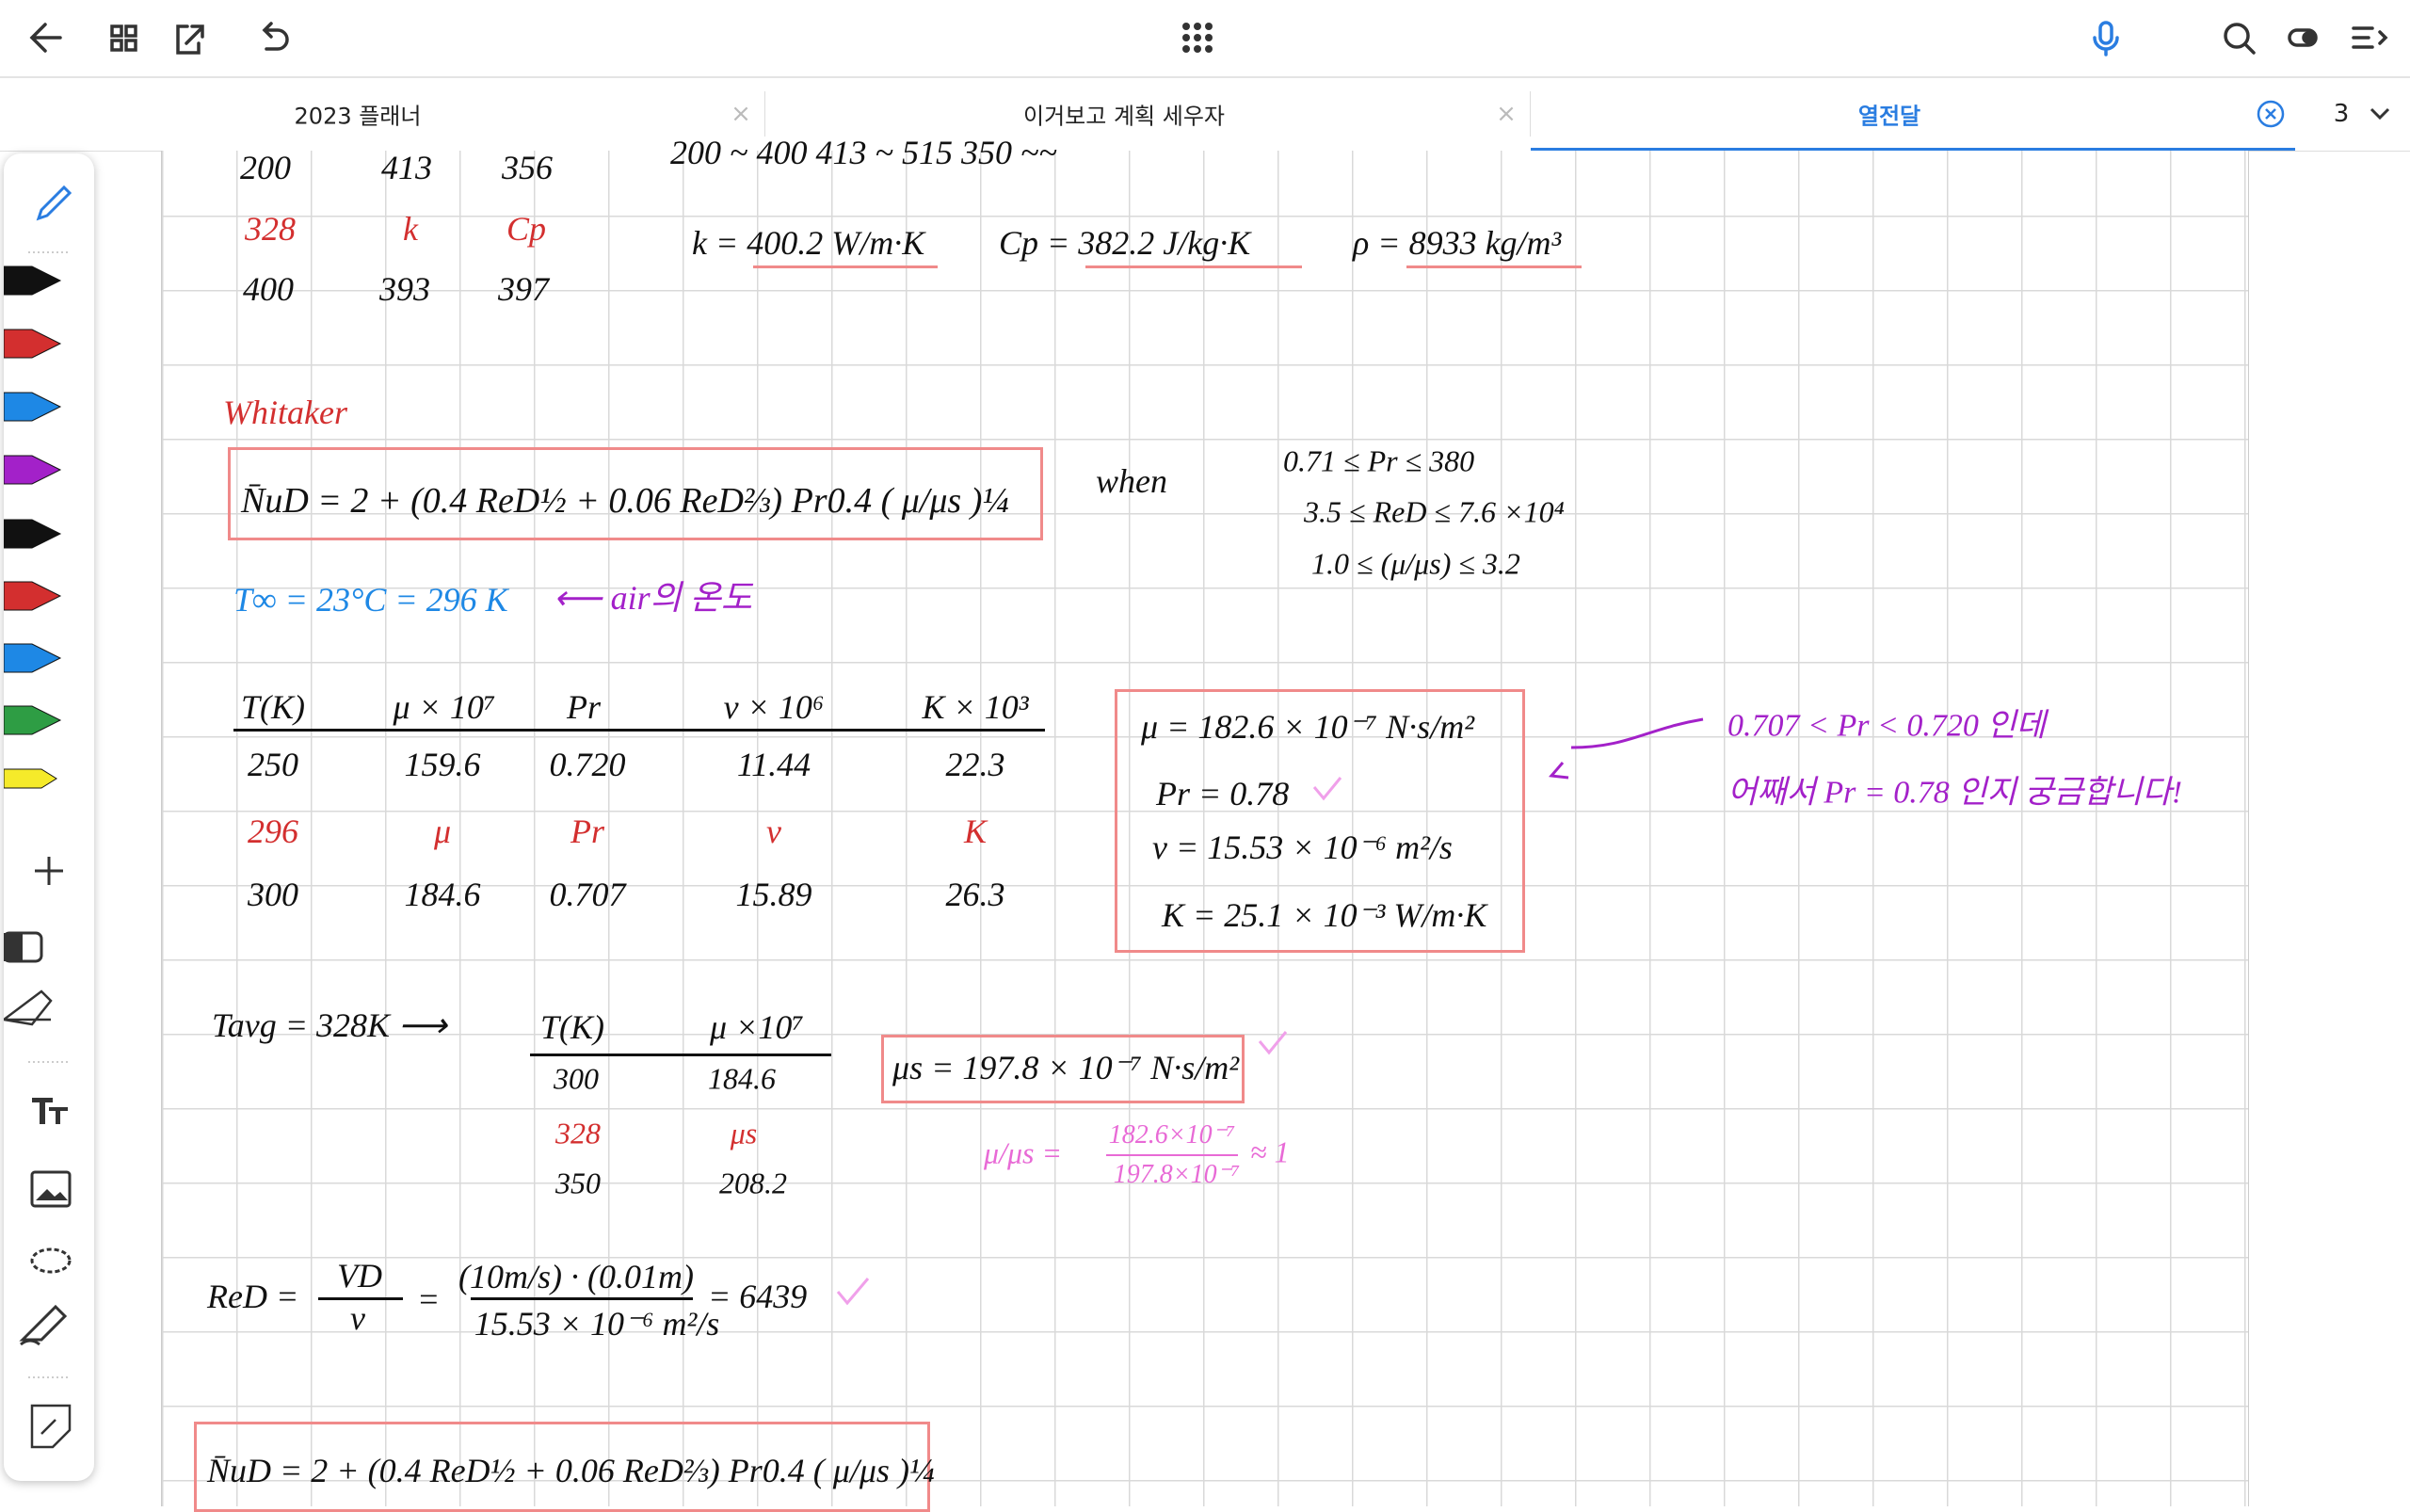 The width and height of the screenshot is (2410, 1512). I want to click on add-tool, so click(49, 871).